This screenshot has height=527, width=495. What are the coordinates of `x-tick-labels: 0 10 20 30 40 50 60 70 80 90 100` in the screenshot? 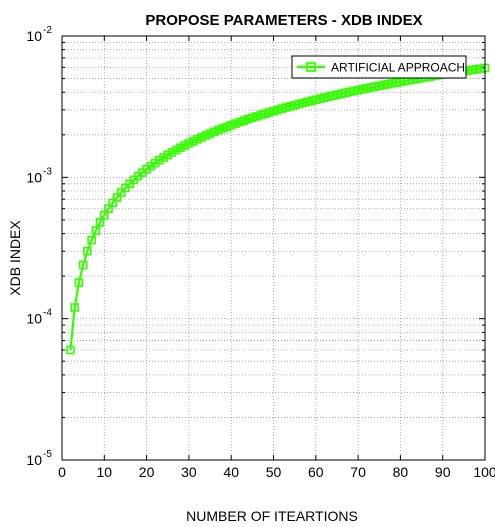 It's located at (276, 472).